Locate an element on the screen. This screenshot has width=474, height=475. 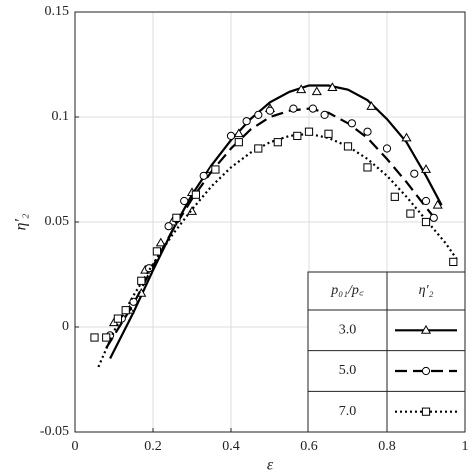
y-tick-label: 0.15 is located at coordinates (57, 11).